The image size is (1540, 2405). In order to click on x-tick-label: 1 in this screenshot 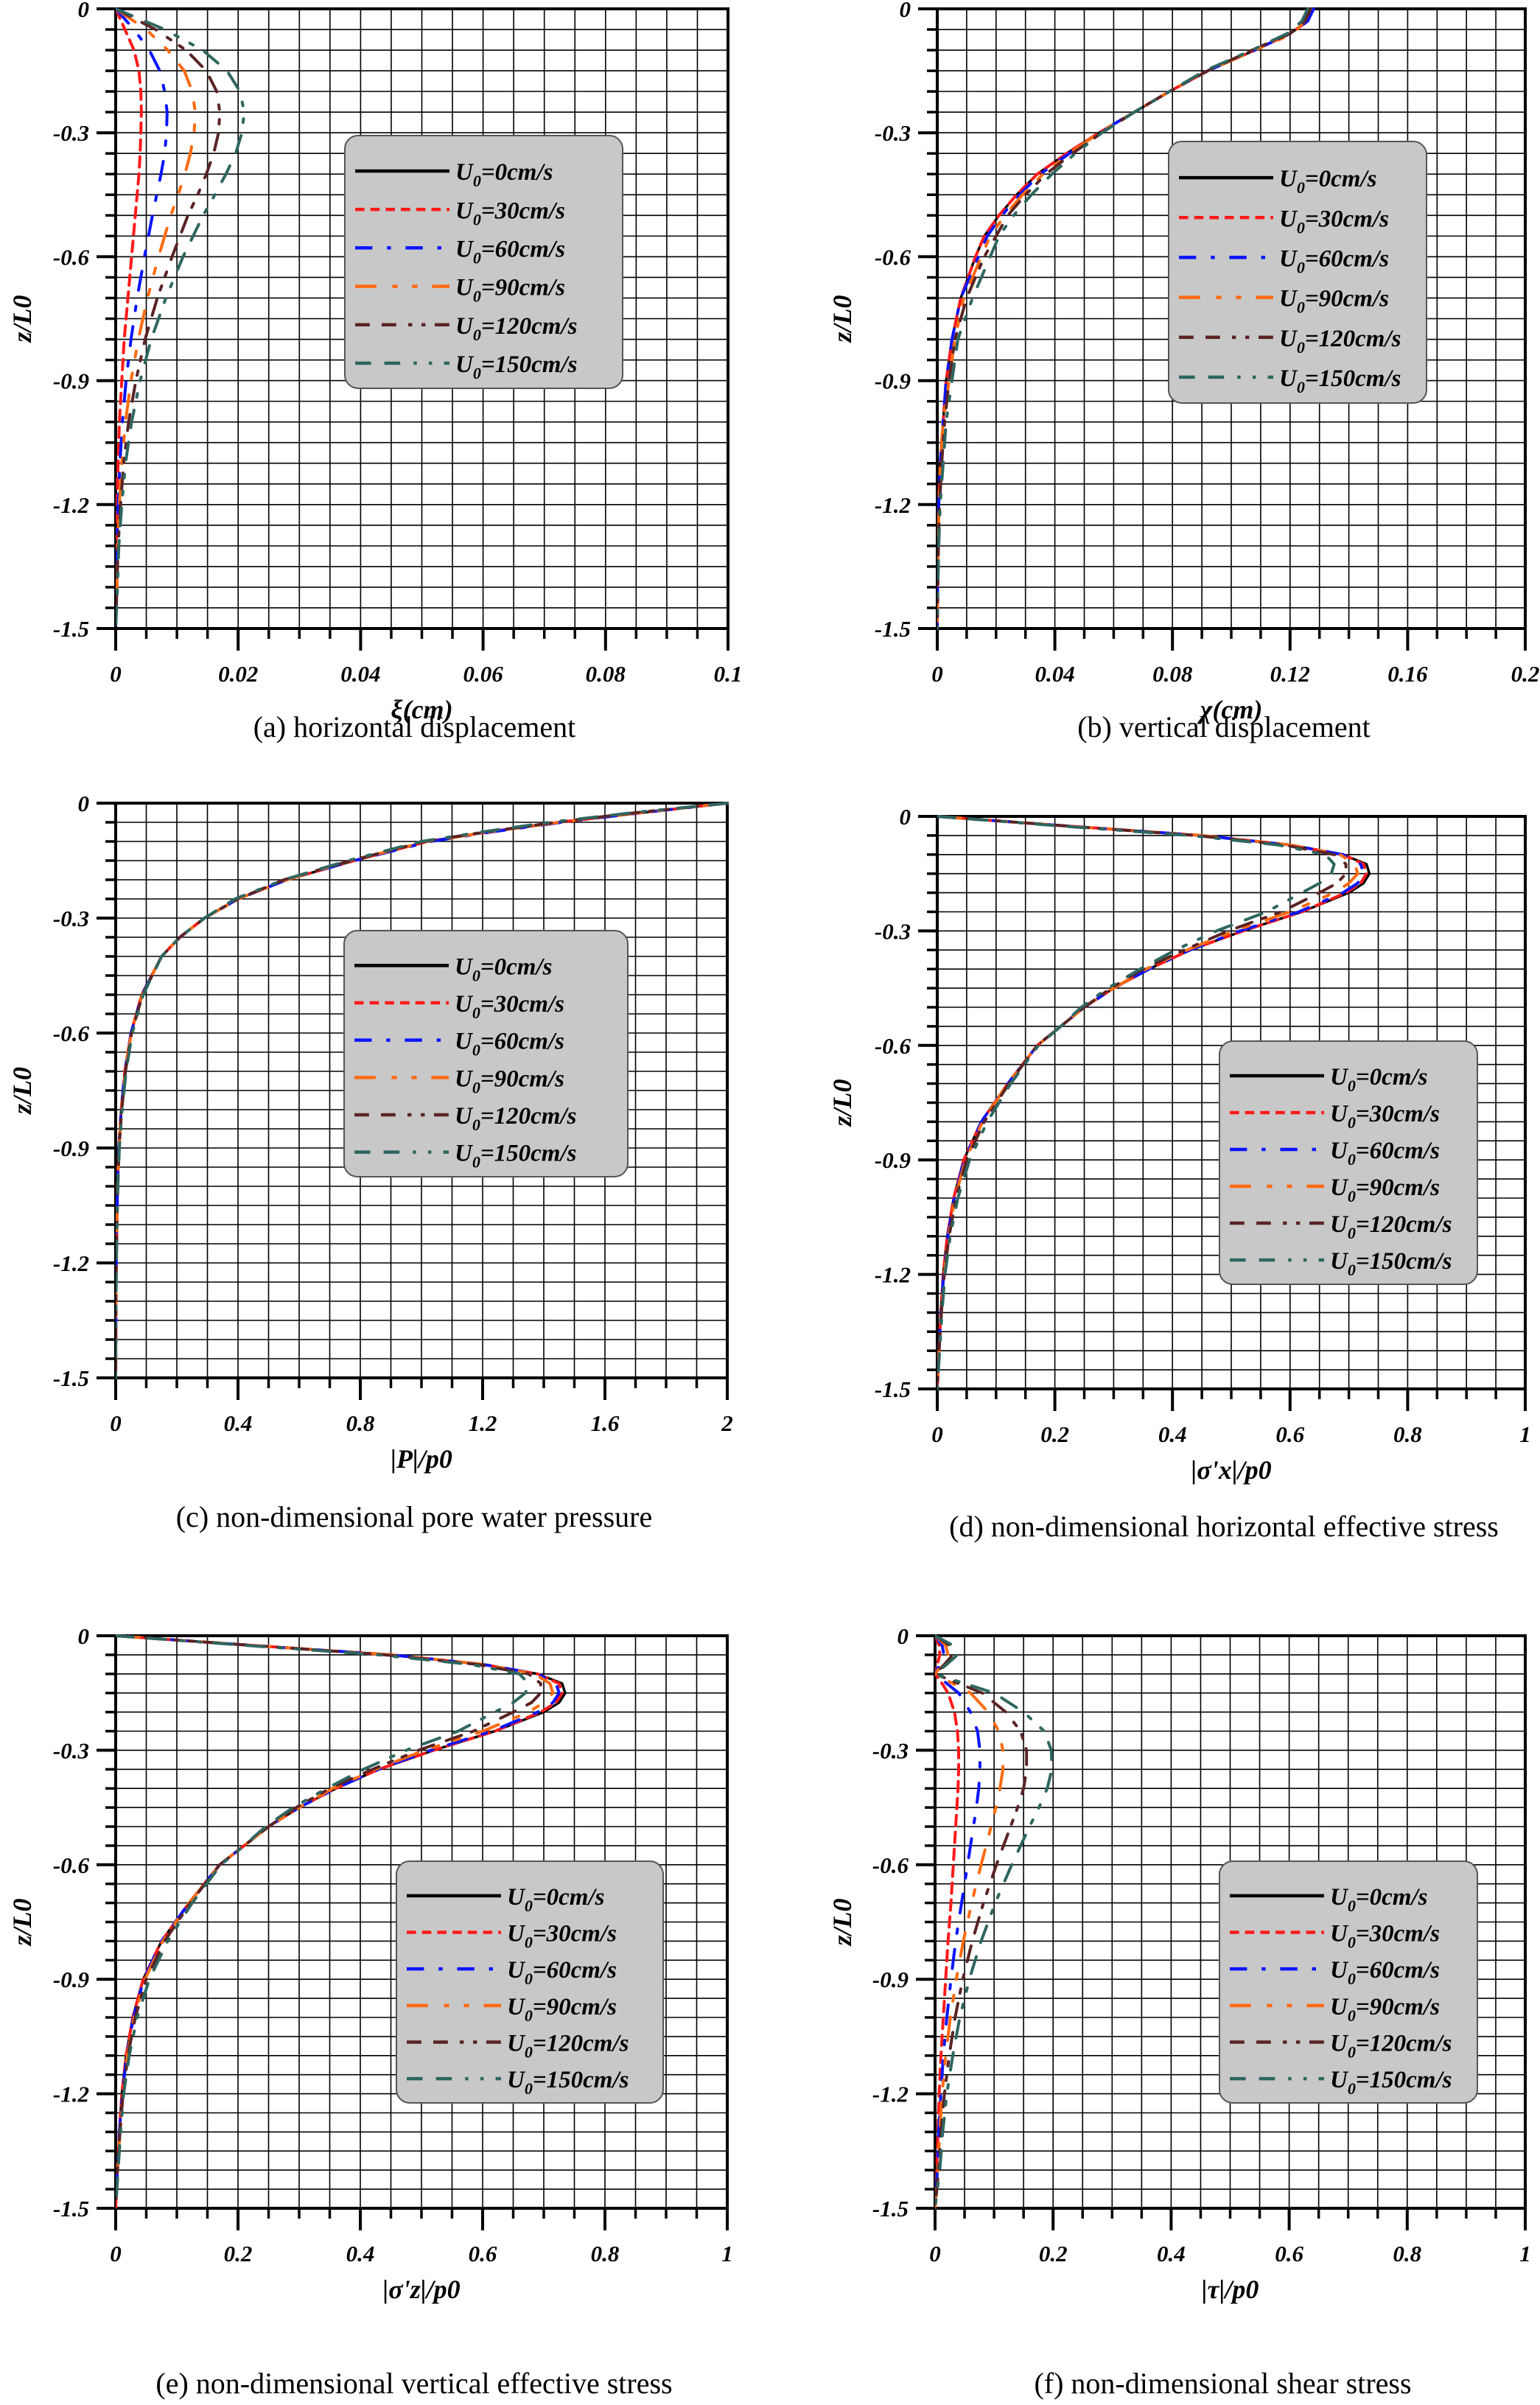, I will do `click(1525, 1434)`.